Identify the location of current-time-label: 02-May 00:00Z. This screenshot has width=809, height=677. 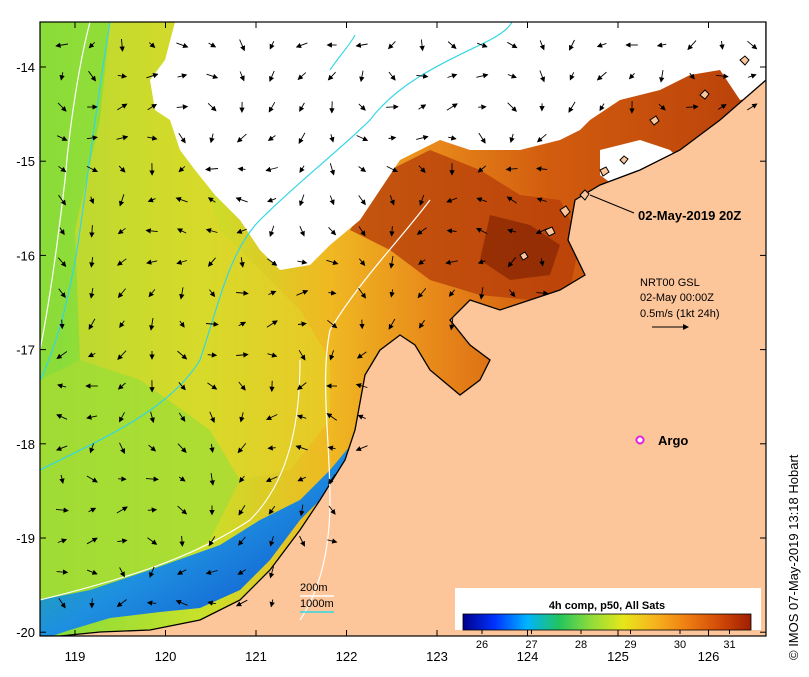
(677, 298).